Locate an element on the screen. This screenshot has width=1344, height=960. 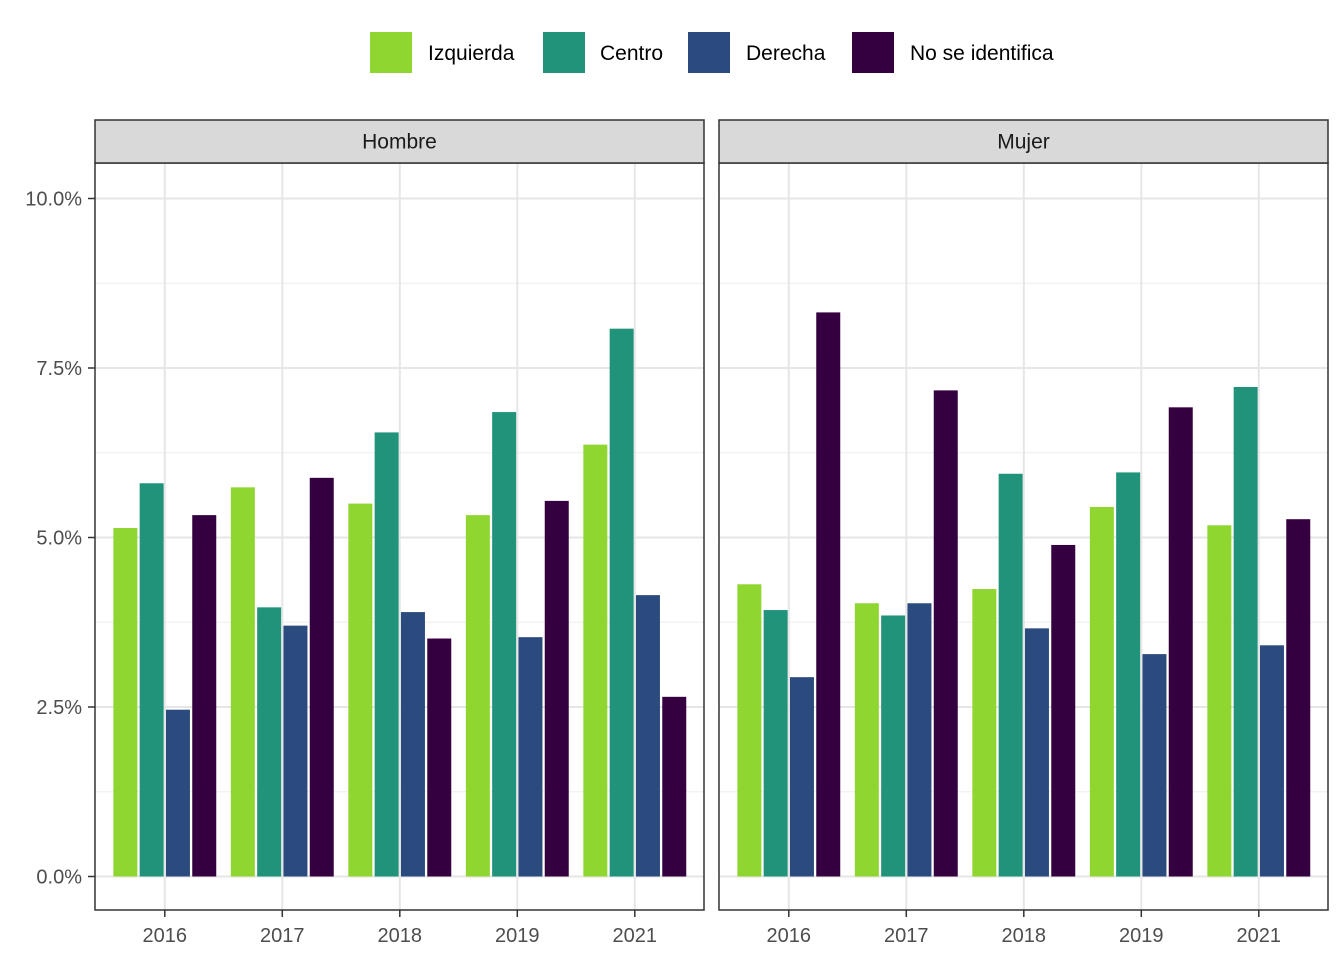
bar-hombre-2021-no-se-identifica is located at coordinates (674, 786).